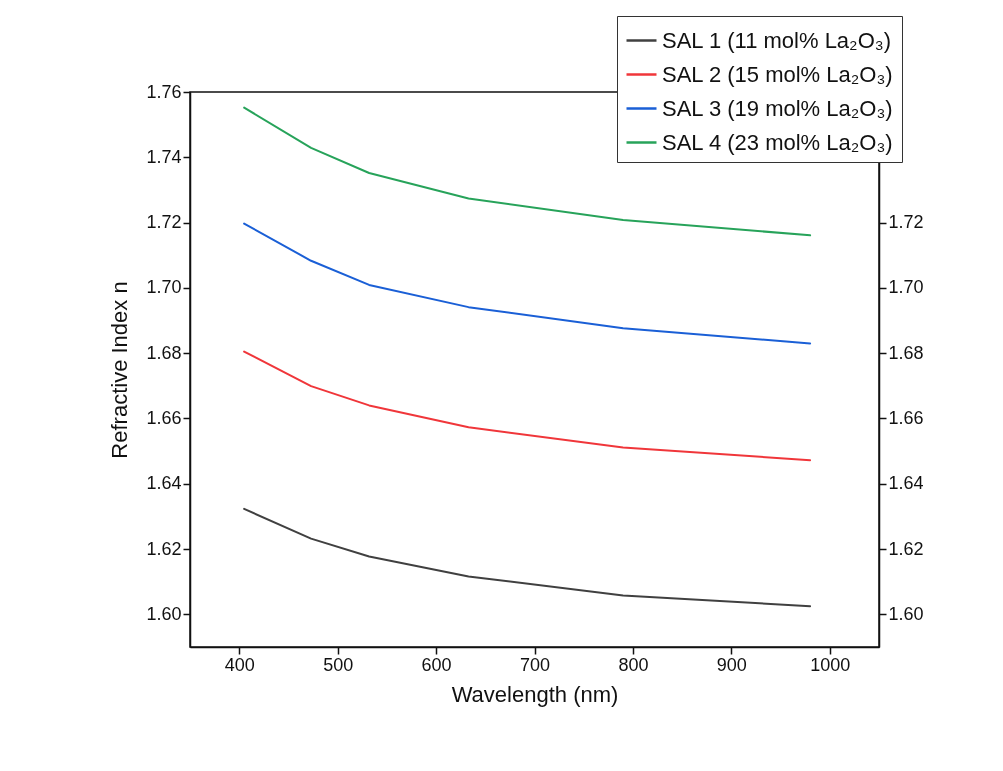 Image resolution: width=1003 pixels, height=771 pixels. Describe the element at coordinates (239, 664) in the screenshot. I see `x-tick-label: 400` at that location.